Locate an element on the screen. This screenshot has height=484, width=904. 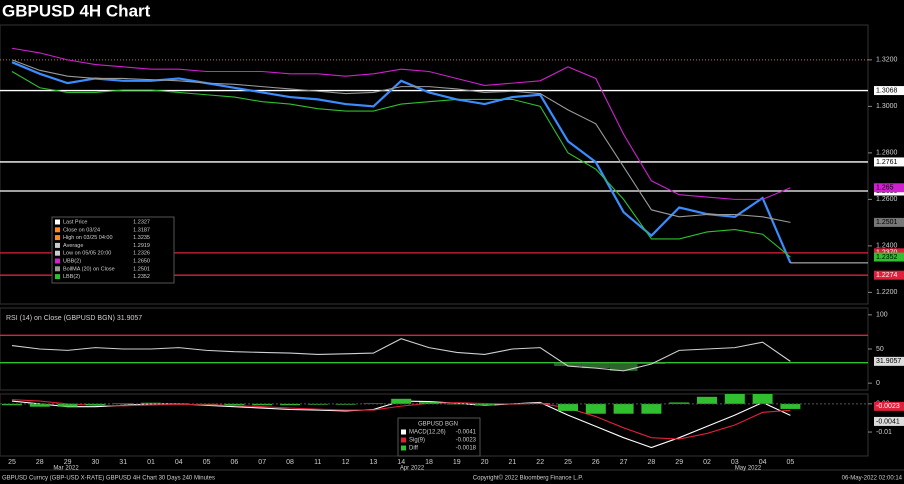
legend-name: UBB(2) is located at coordinates (72, 261).